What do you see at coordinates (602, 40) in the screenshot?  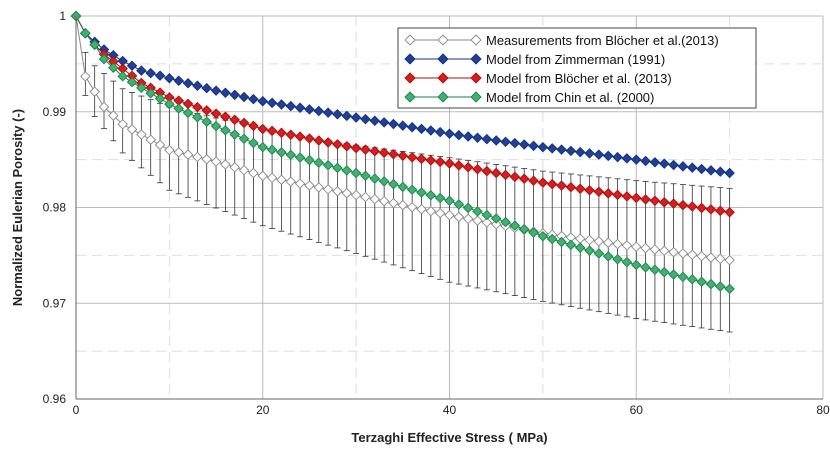 I see `legend-label: Measurements from Blöcher et al.(2013)` at bounding box center [602, 40].